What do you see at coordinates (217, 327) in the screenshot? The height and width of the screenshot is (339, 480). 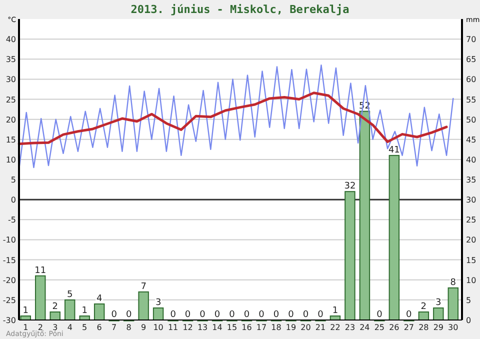 I see `x-tick-label: 14` at bounding box center [217, 327].